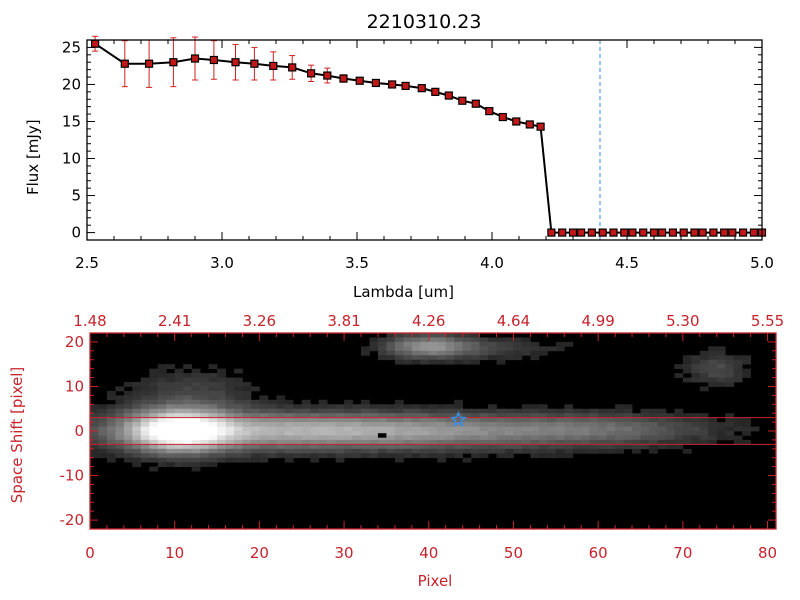 The image size is (800, 600). What do you see at coordinates (33, 157) in the screenshot?
I see `top-y-axis-label: Flux [mJy]` at bounding box center [33, 157].